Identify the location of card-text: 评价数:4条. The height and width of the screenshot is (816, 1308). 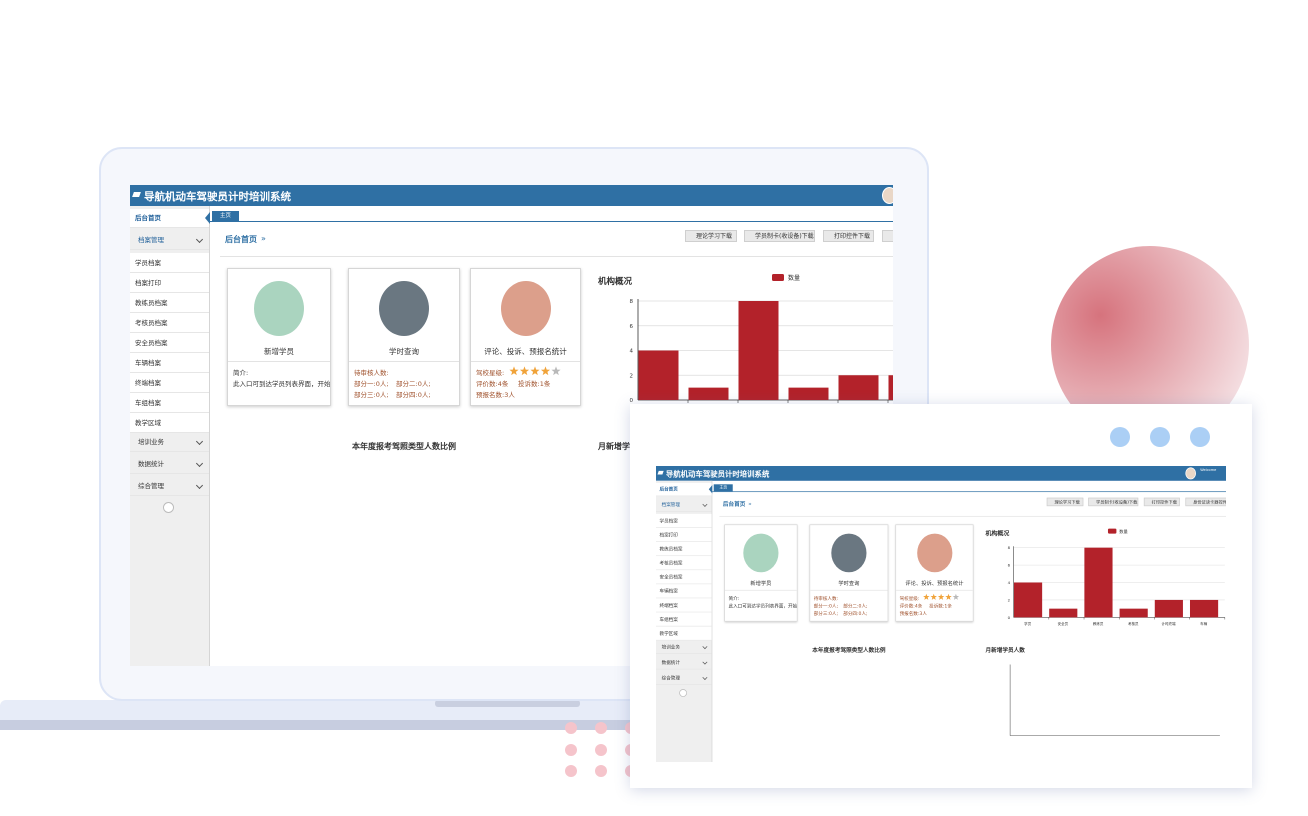
(492, 384).